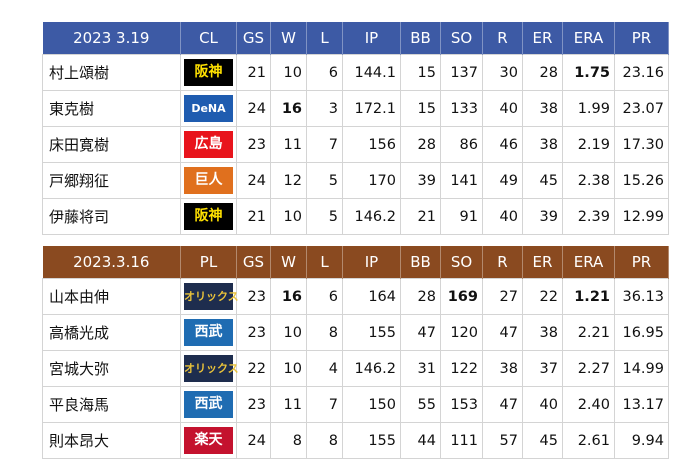 The width and height of the screenshot is (700, 460). I want to click on pitcher-name: 村上頌樹, so click(111, 72).